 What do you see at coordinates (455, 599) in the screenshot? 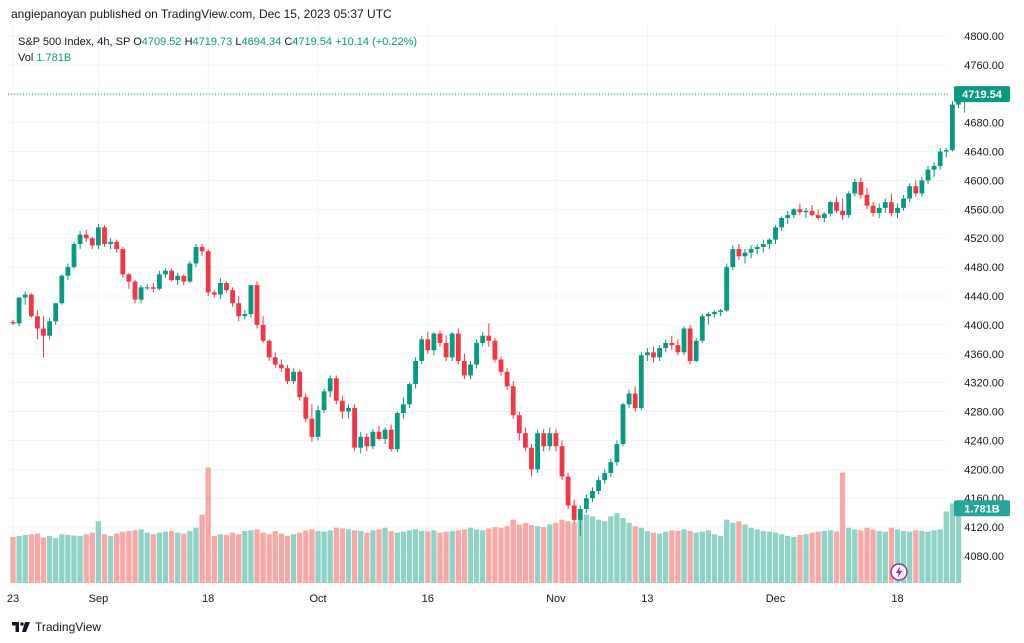
I see `time-axis: 23 Sep 18 Oct 16 Nov 13 Dec 18` at bounding box center [455, 599].